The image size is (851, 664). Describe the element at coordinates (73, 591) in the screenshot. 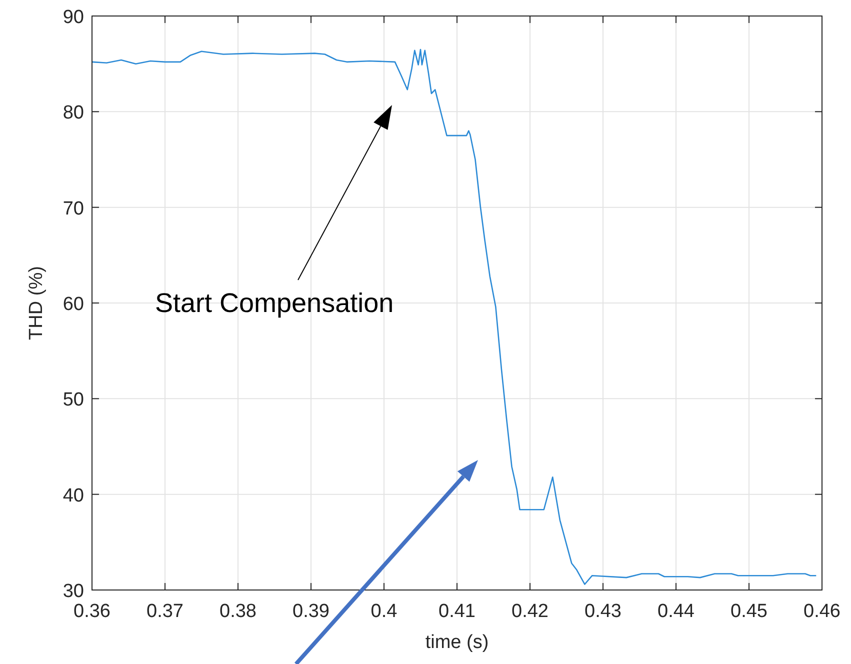

I see `y-tick-label: 30` at that location.